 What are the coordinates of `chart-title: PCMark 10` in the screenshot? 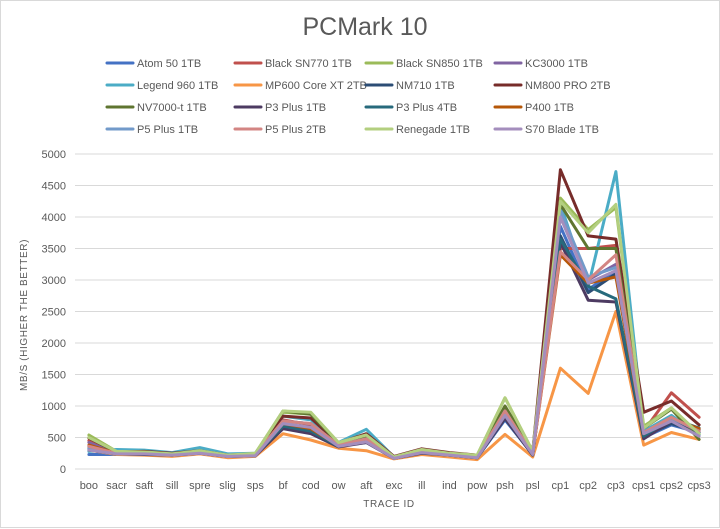 It's located at (364, 27).